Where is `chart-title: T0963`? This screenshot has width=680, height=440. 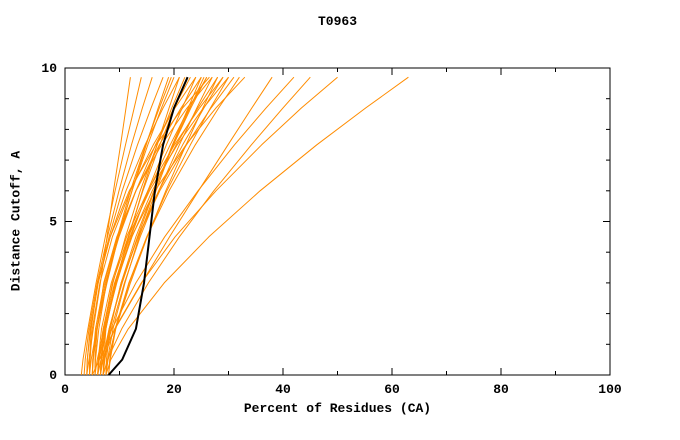 chart-title: T0963 is located at coordinates (337, 21).